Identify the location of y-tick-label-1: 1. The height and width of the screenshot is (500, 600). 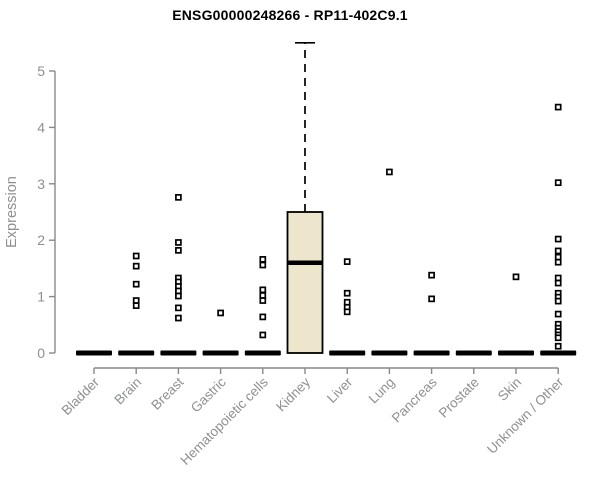
(41, 297).